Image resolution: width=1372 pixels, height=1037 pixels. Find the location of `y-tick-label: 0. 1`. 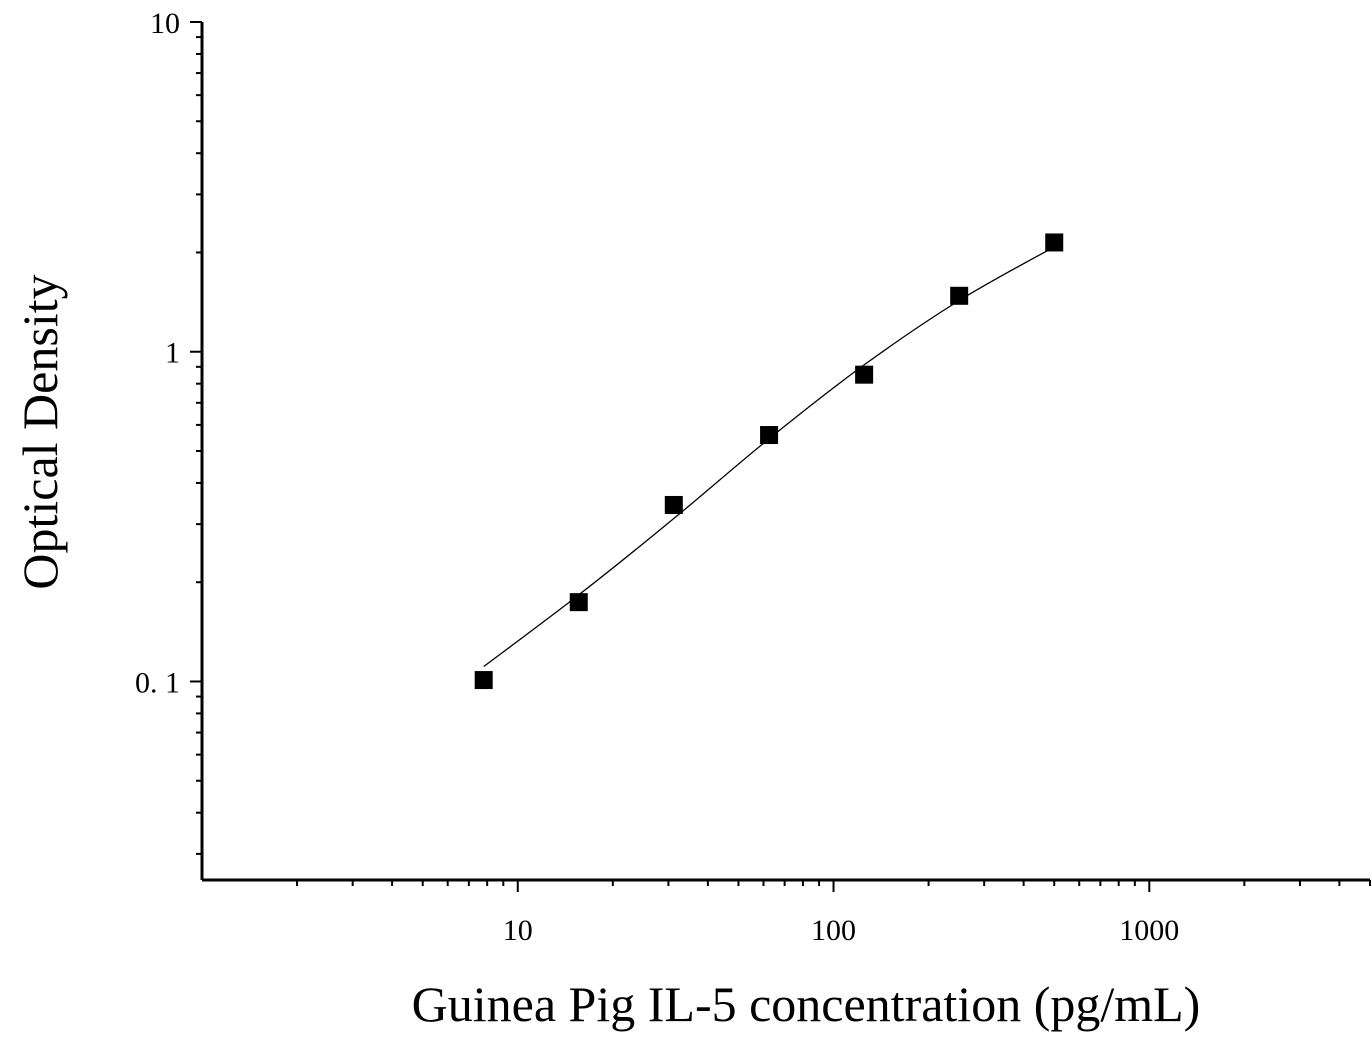

y-tick-label: 0. 1 is located at coordinates (157, 682).